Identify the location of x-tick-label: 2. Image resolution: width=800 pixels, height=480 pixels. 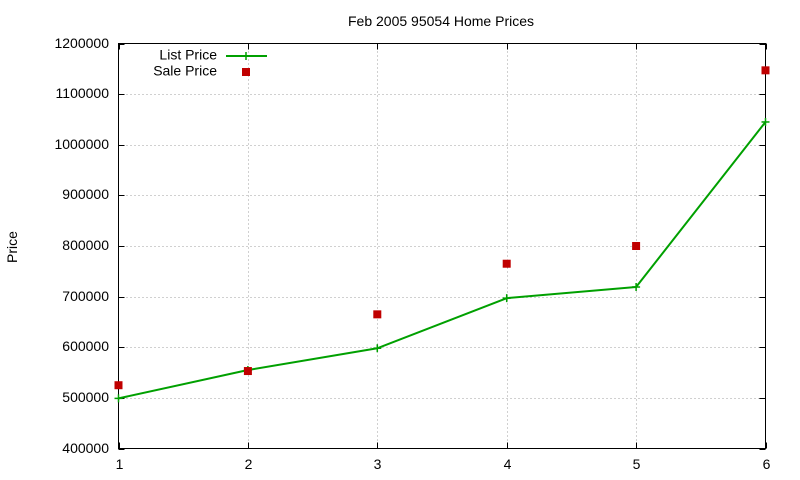
(249, 464).